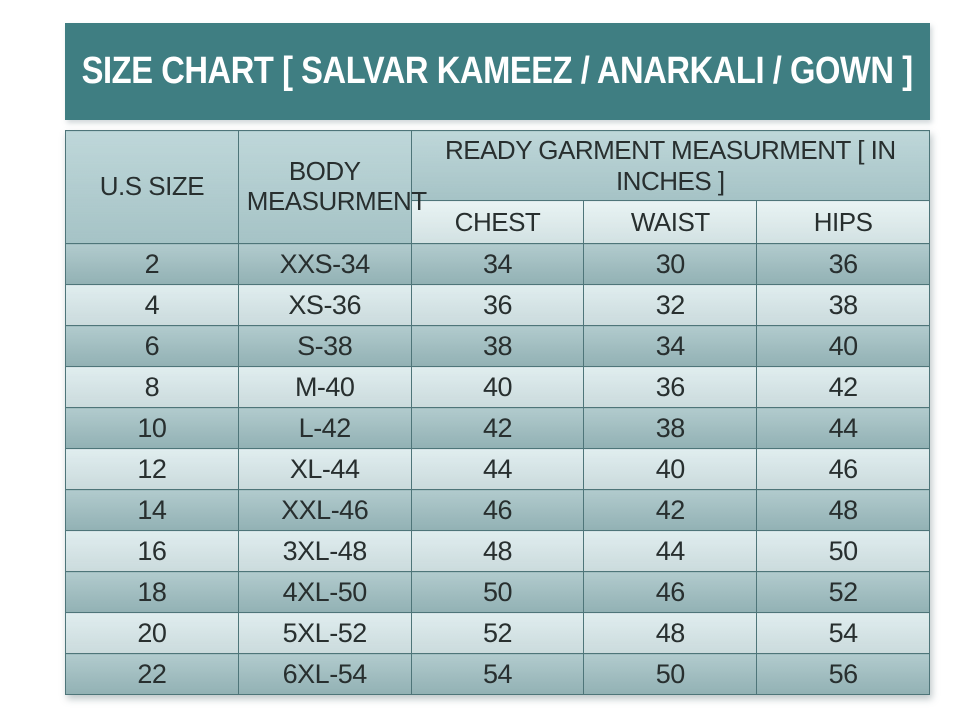 This screenshot has height=720, width=960. I want to click on cell-chest: 48, so click(497, 551).